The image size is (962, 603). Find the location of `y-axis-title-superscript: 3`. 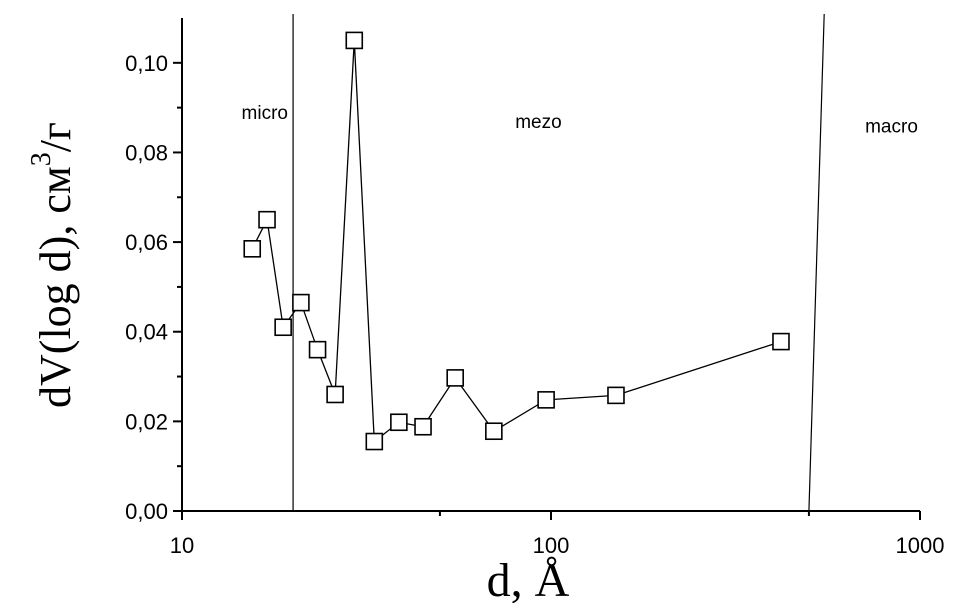

y-axis-title-superscript: 3 is located at coordinates (41, 159).